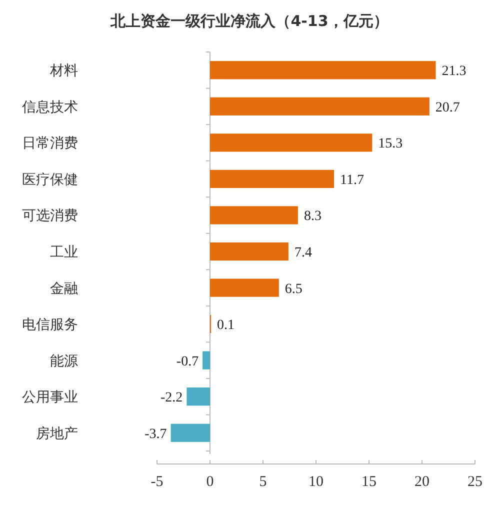 The height and width of the screenshot is (528, 499). Describe the element at coordinates (422, 482) in the screenshot. I see `x-tick-label: 20` at that location.